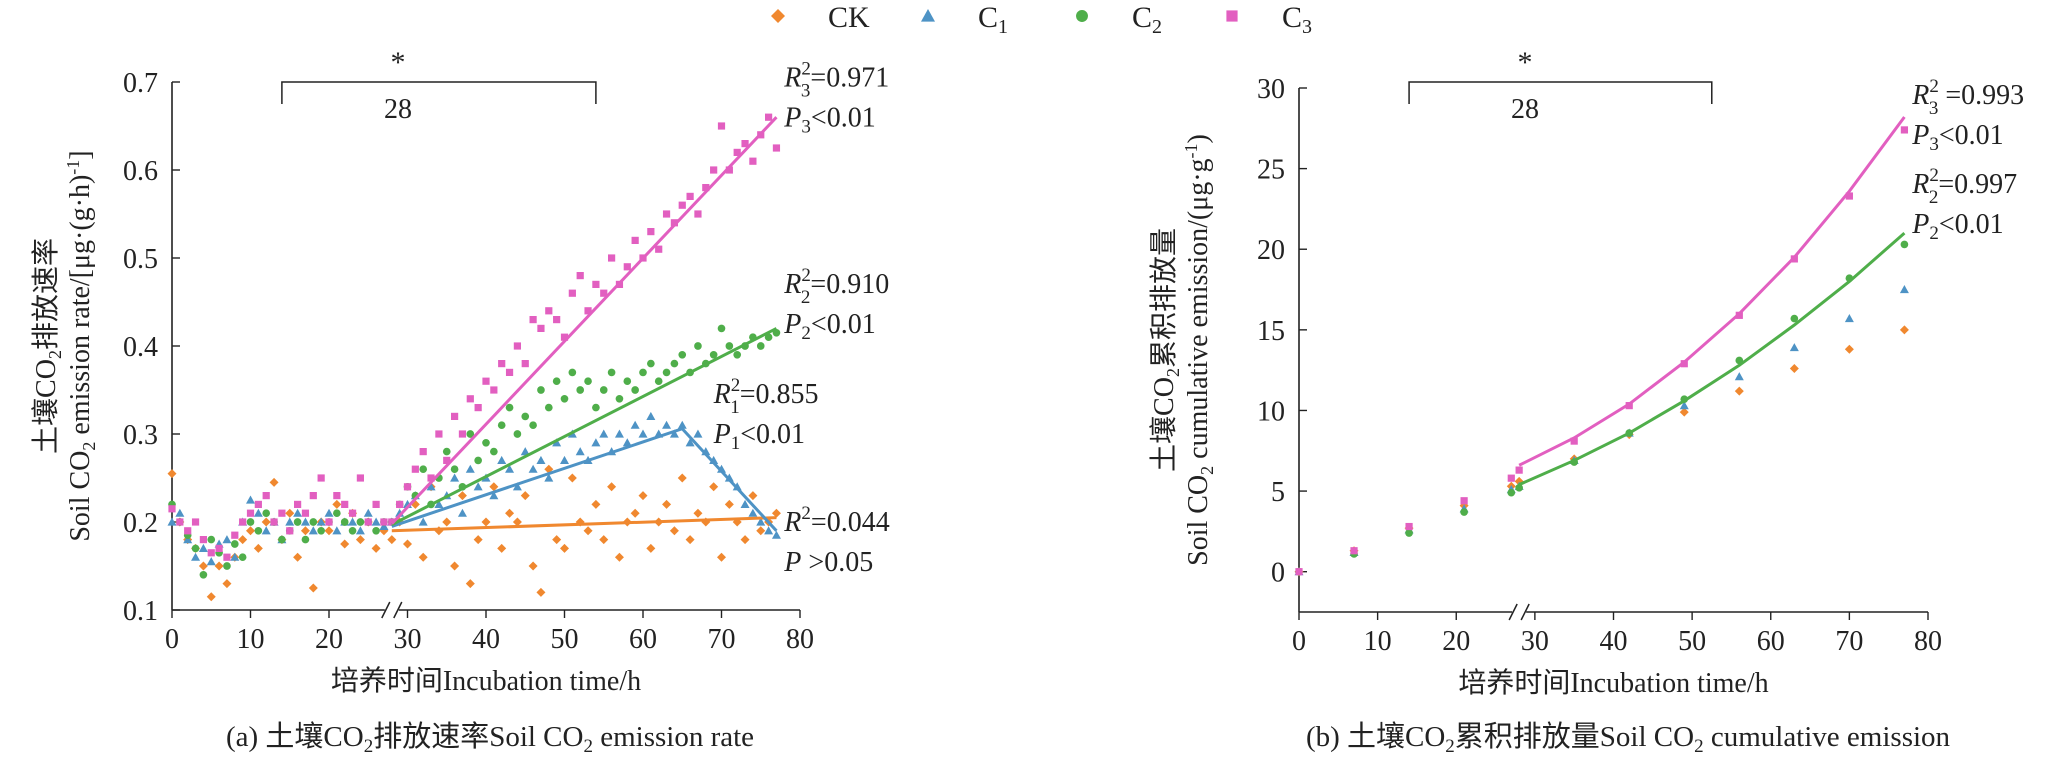  What do you see at coordinates (1771, 641) in the screenshot?
I see `x-tick-label: 60` at bounding box center [1771, 641].